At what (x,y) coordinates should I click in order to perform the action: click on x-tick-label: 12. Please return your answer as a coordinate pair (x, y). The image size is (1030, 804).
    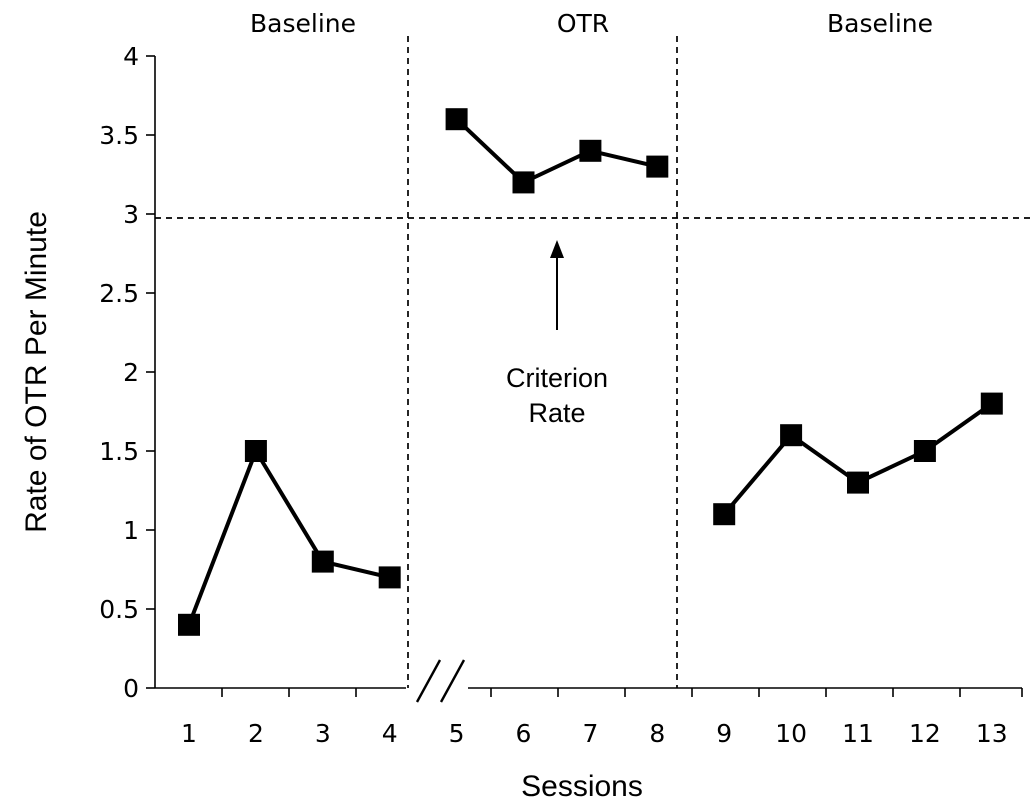
    Looking at the image, I should click on (925, 733).